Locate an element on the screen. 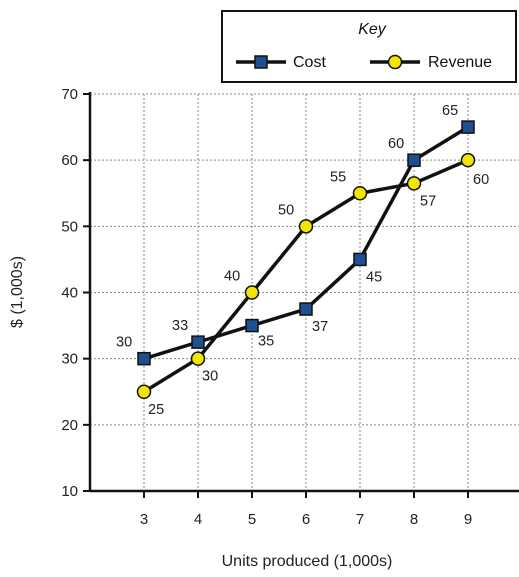 Image resolution: width=519 pixels, height=577 pixels. data-label-revenue: 40 is located at coordinates (232, 277).